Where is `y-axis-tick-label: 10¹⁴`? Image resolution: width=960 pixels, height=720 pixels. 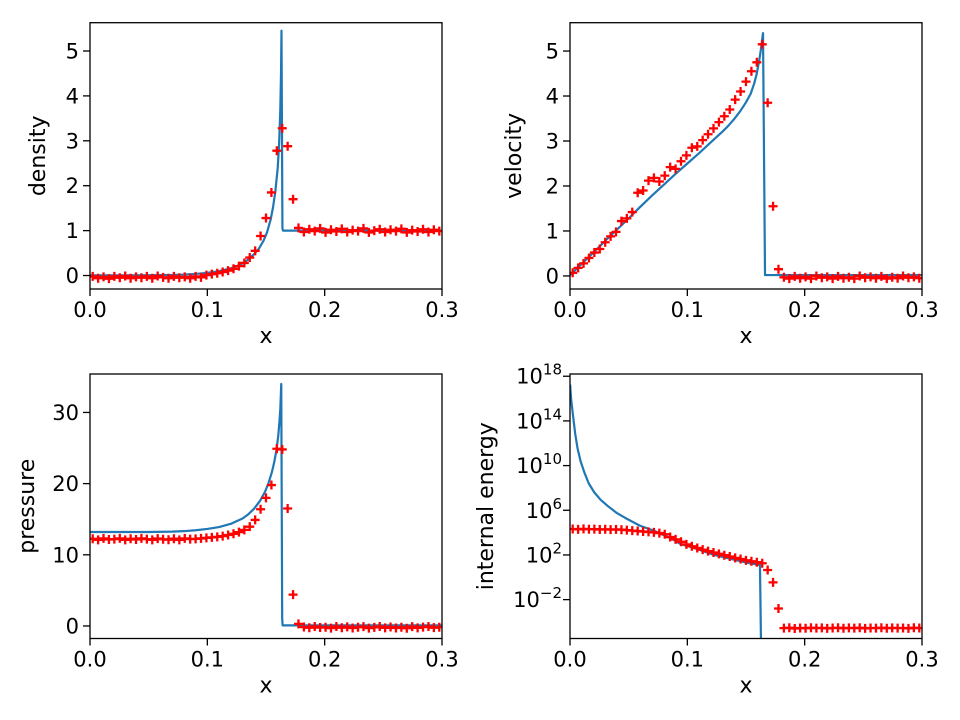 y-axis-tick-label: 10¹⁴ is located at coordinates (539, 419).